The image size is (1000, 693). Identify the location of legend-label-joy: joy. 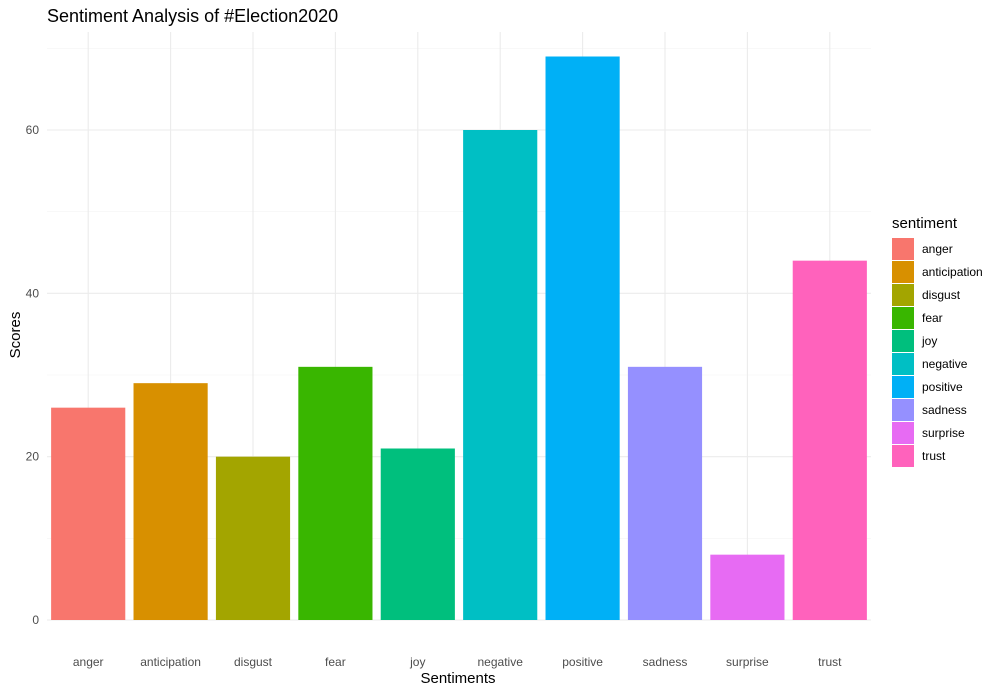
(929, 341).